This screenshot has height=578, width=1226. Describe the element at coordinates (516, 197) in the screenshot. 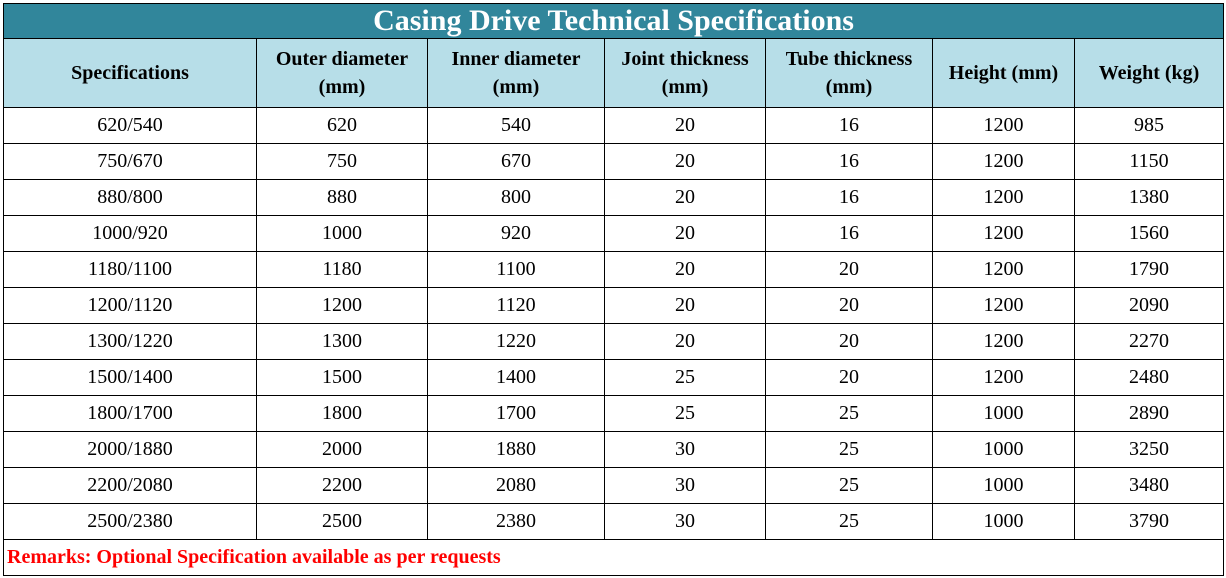

I see `cell-inner-diameter: 800` at that location.